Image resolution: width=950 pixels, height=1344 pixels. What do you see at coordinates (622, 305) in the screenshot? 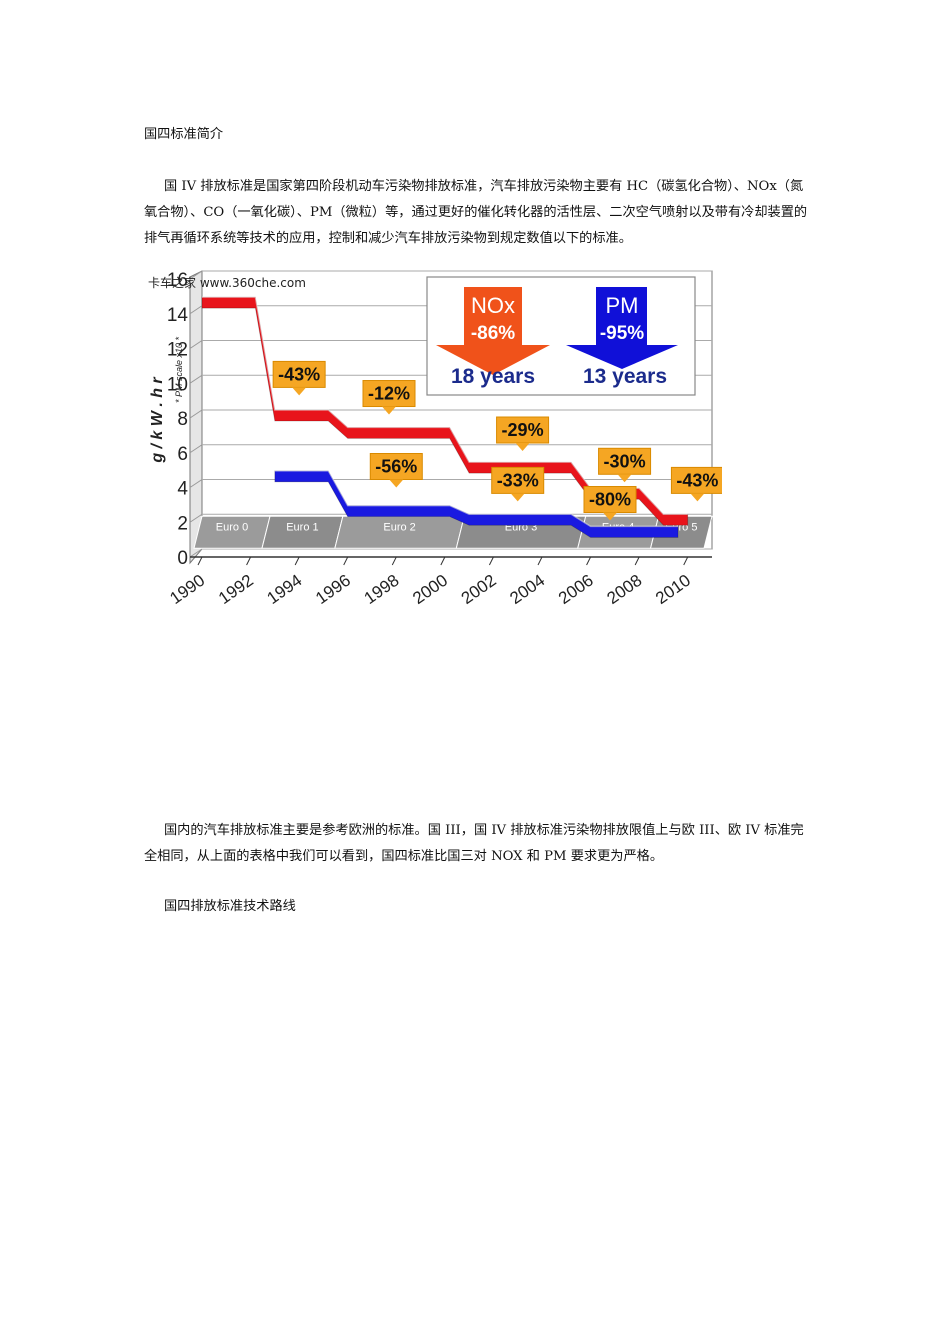
I see `legend-pm-name: PM` at bounding box center [622, 305].